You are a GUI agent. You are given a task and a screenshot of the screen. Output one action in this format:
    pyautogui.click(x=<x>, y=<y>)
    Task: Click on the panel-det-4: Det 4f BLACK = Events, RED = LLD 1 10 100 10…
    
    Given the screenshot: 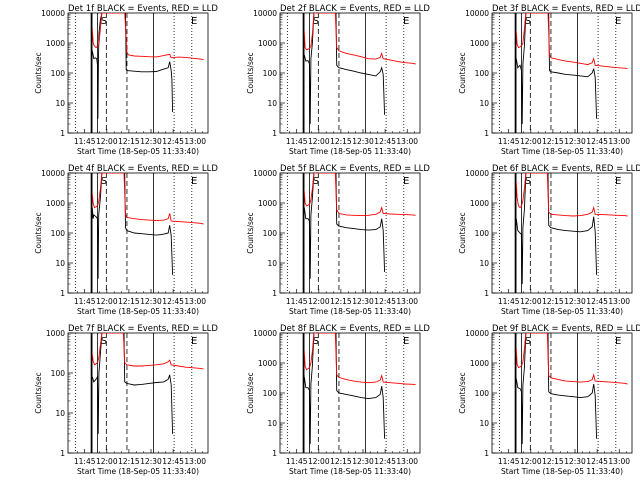 What is the action you would take?
    pyautogui.click(x=126, y=240)
    